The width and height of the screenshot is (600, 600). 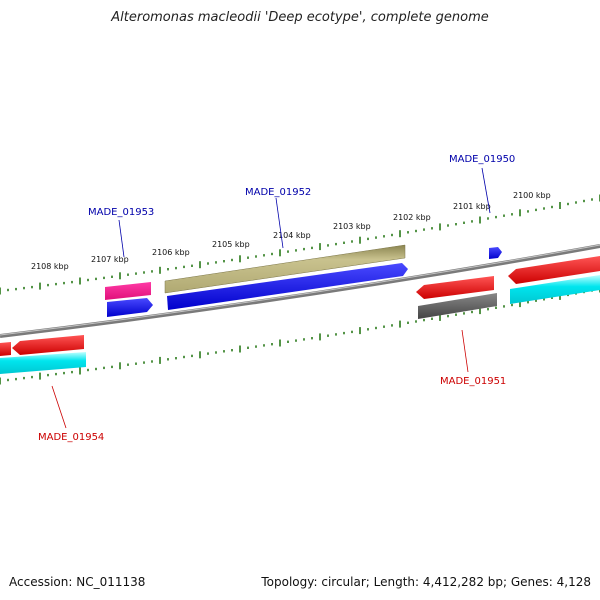 I want to click on gray-feature, so click(x=457, y=306).